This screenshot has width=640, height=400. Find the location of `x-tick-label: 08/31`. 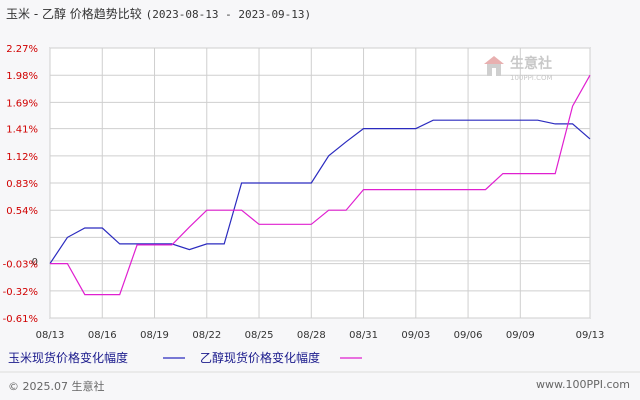

x-tick-label: 08/31 is located at coordinates (363, 335).